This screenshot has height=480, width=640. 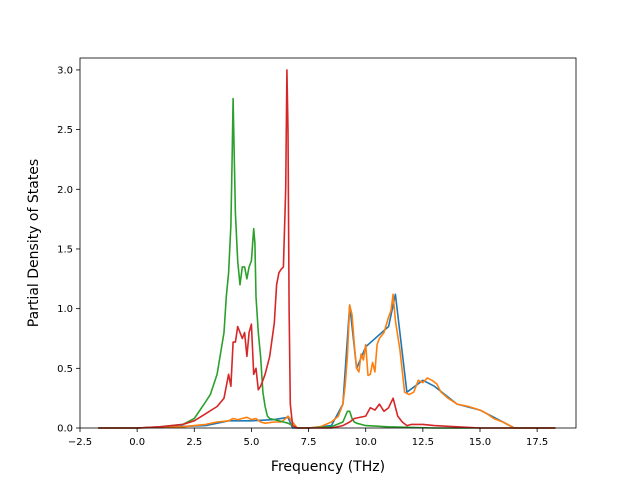 I want to click on x-axis-label: Frequency (THz), so click(x=328, y=467).